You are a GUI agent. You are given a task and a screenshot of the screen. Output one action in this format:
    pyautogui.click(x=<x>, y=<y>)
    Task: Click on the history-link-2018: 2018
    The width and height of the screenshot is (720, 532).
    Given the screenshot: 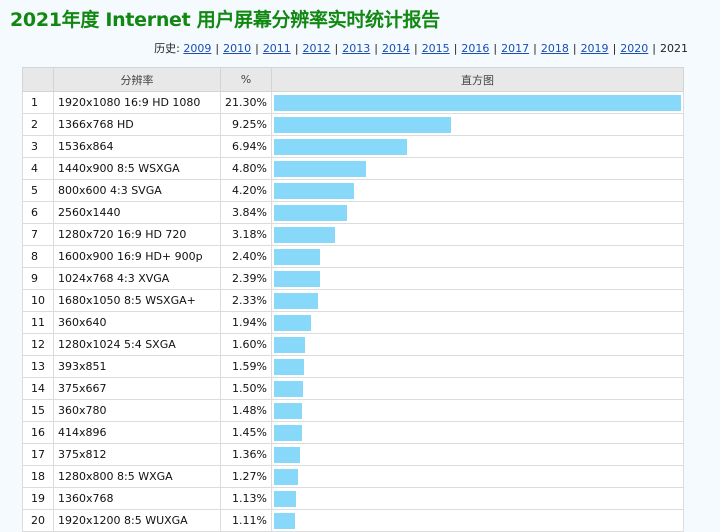 What is the action you would take?
    pyautogui.click(x=554, y=48)
    